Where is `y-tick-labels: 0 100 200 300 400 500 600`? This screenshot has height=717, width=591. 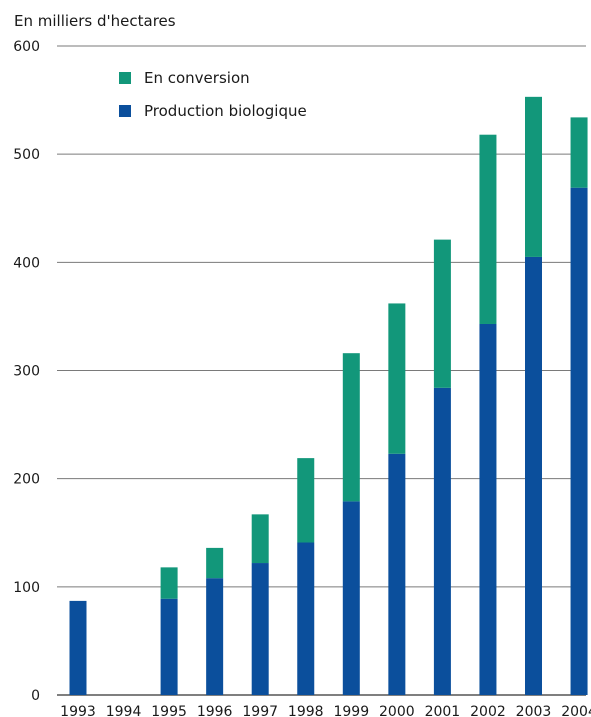
y-tick-labels: 0 100 200 300 400 500 600 is located at coordinates (26, 371).